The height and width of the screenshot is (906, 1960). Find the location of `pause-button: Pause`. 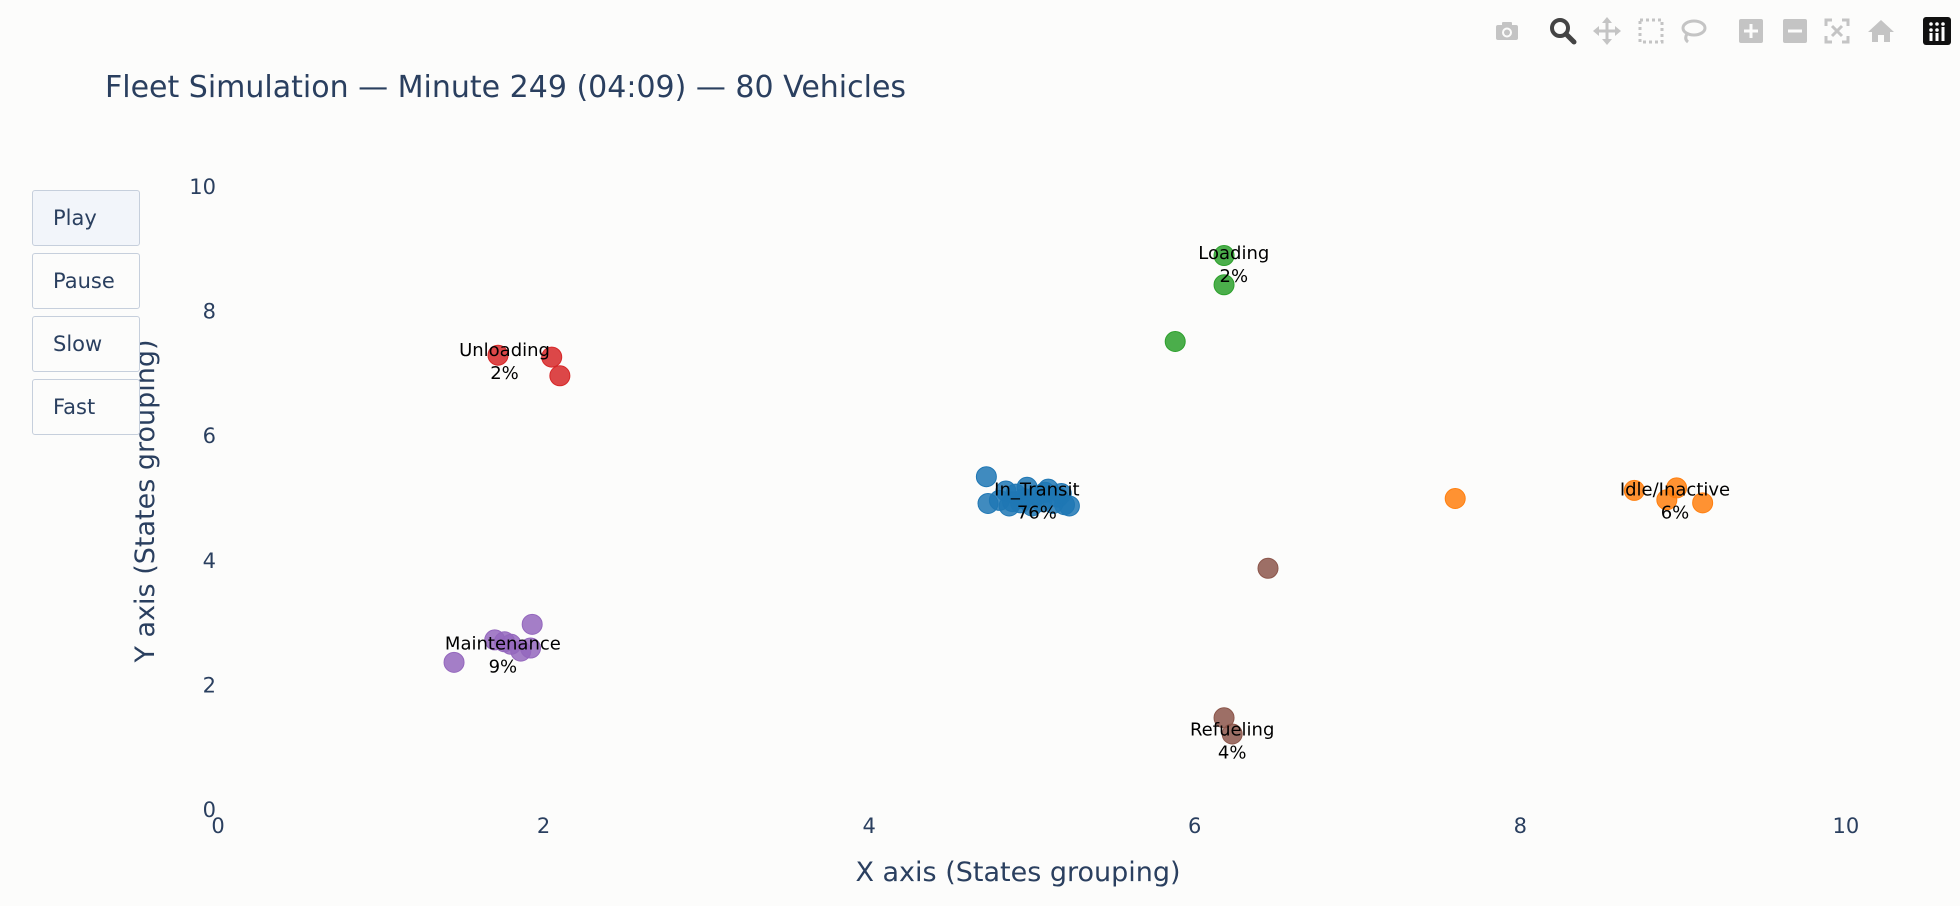

pause-button: Pause is located at coordinates (86, 281).